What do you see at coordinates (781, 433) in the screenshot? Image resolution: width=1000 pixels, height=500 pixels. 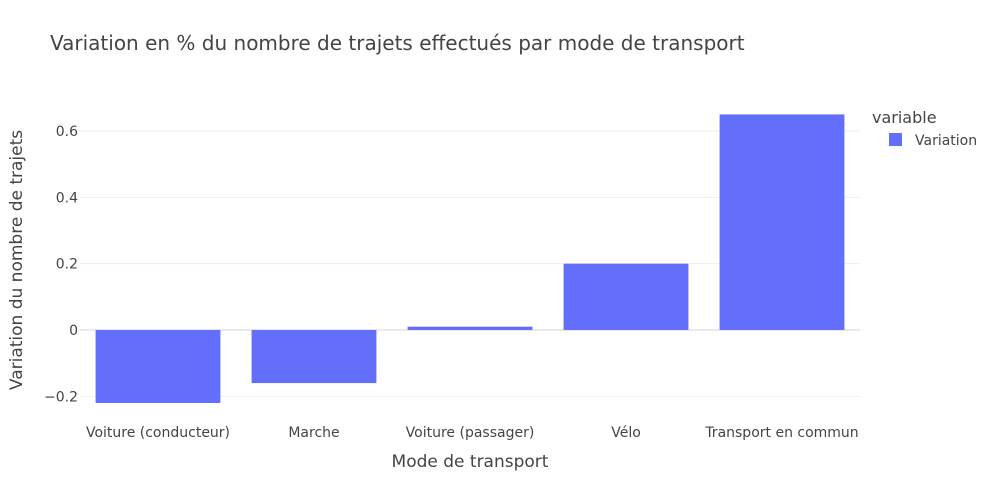 I see `x-tick-label: Transport en commun` at bounding box center [781, 433].